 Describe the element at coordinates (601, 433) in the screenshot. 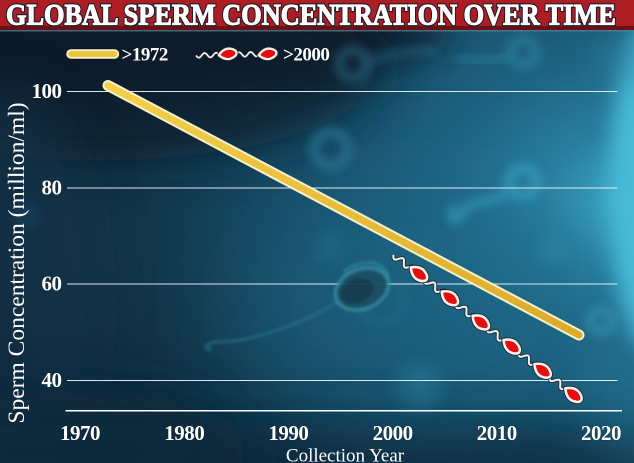

I see `svg-text: 2020` at that location.